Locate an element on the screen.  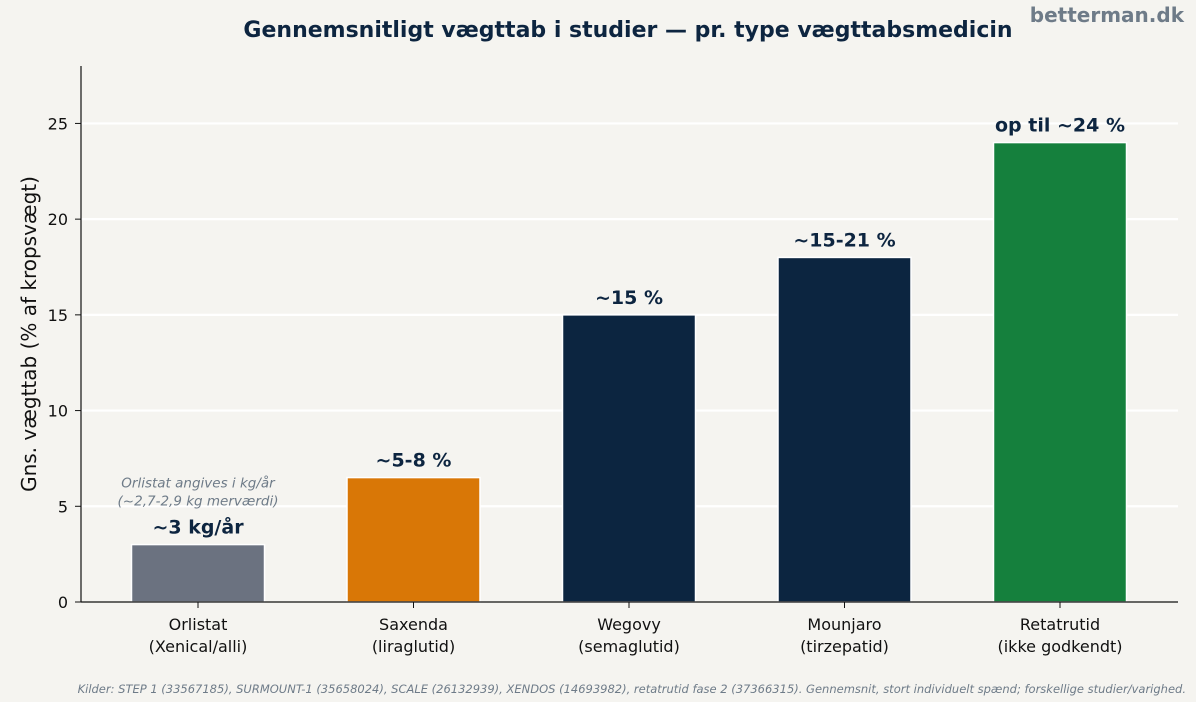
data-label: ~3 kg/år is located at coordinates (198, 527).